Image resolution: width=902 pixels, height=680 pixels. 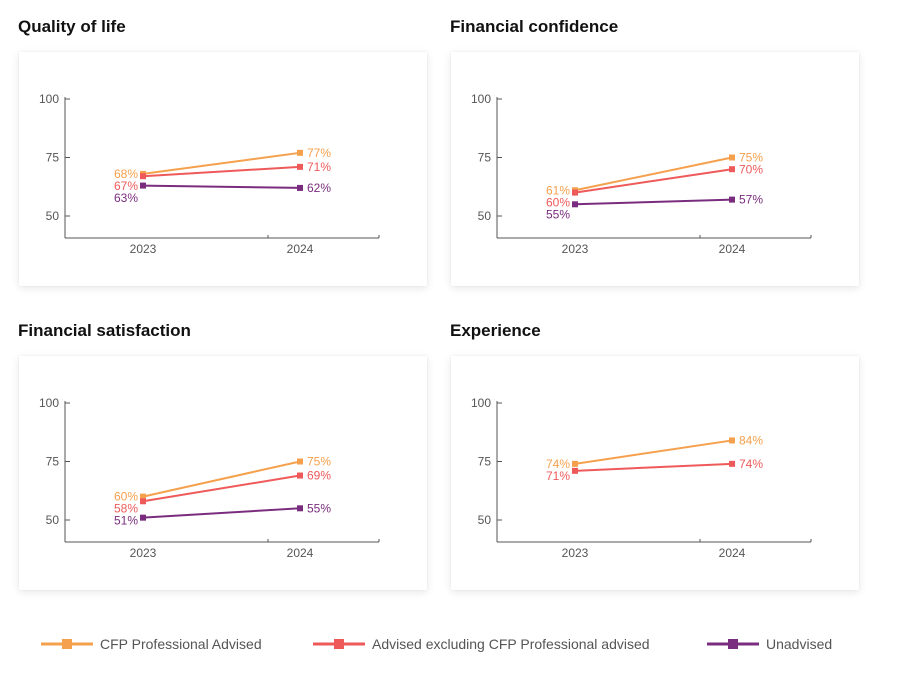 What do you see at coordinates (181, 644) in the screenshot?
I see `legend-label-cfp: CFP Professional Advised` at bounding box center [181, 644].